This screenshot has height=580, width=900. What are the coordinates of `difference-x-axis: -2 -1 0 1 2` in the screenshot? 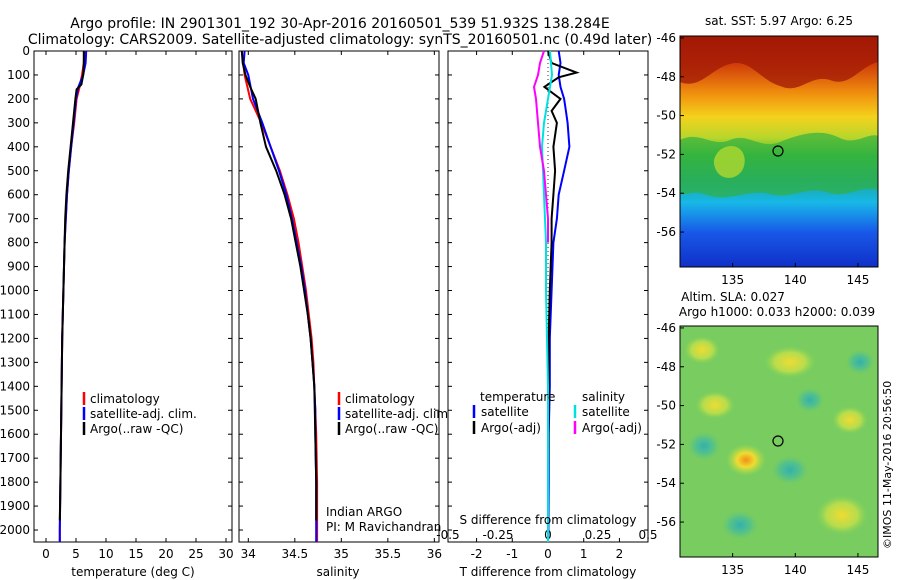 It's located at (547, 306).